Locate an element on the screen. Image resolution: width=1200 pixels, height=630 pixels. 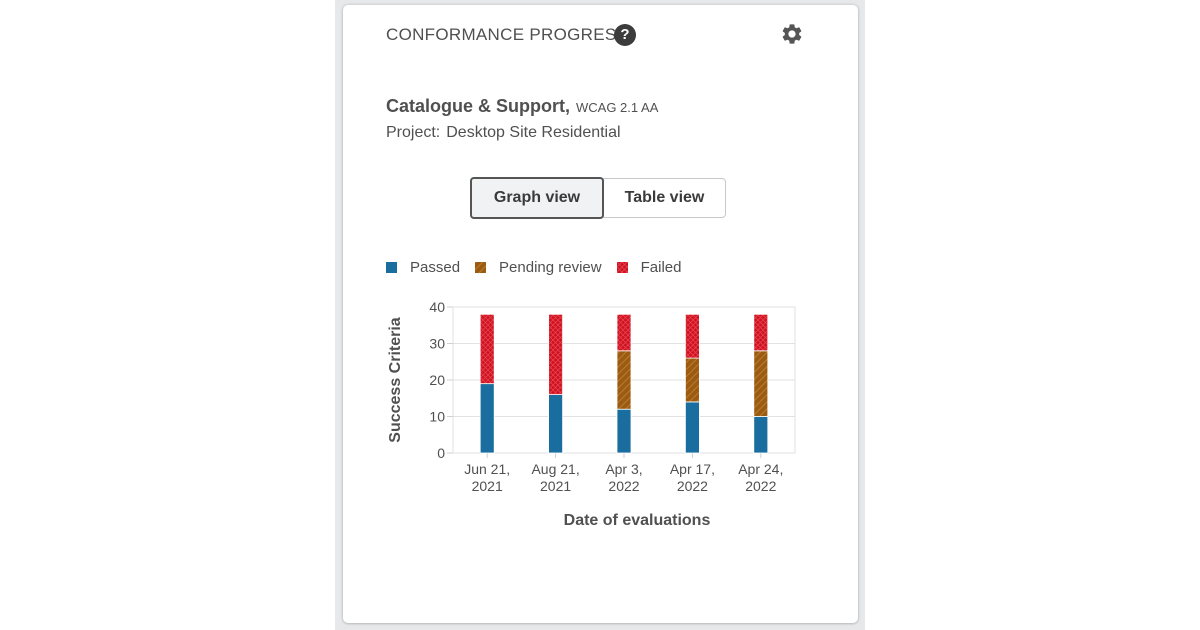
x-tick-label: Aug 21, is located at coordinates (555, 469).